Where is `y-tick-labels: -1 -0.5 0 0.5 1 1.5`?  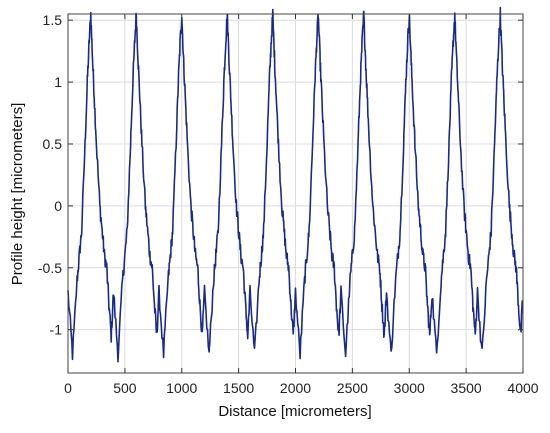 y-tick-labels: -1 -0.5 0 0.5 1 1.5 is located at coordinates (50, 174).